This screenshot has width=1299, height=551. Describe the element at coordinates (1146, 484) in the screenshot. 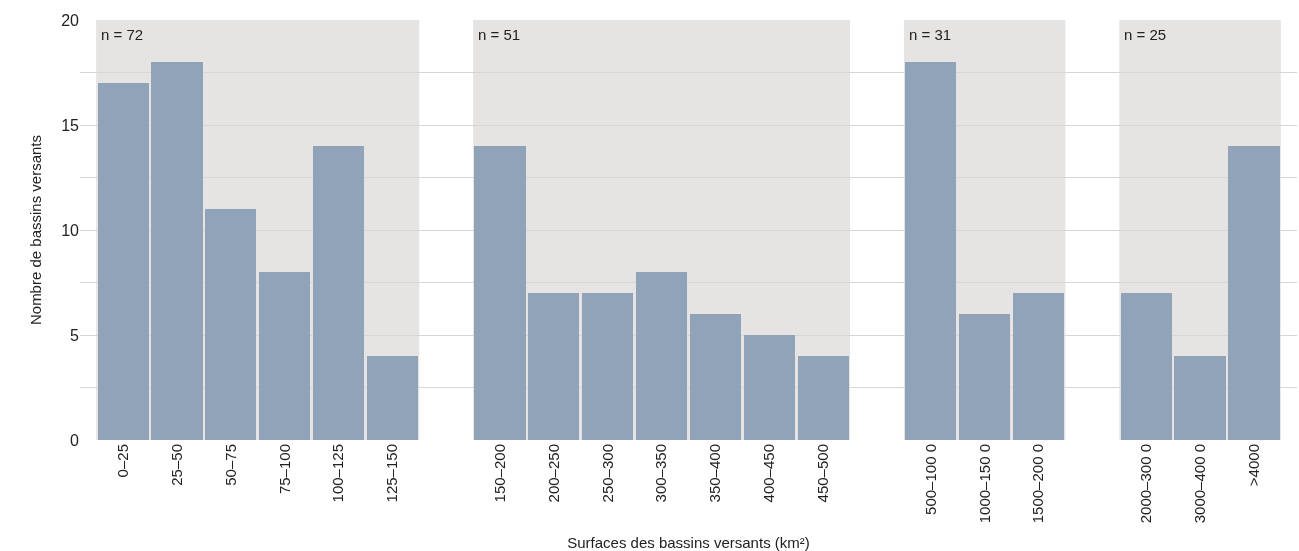

I see `x-tick-label: 2000–300 0` at that location.